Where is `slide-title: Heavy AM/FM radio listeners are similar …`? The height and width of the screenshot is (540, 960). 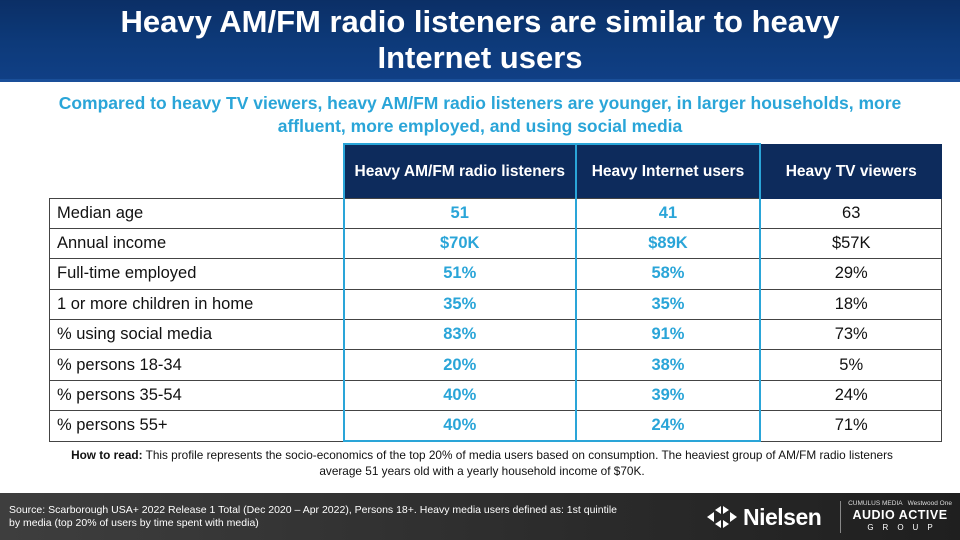
slide-title: Heavy AM/FM radio listeners are similar … is located at coordinates (480, 39).